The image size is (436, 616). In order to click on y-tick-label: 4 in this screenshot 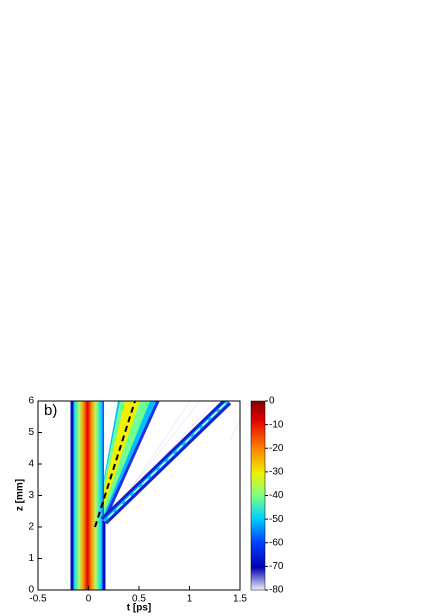, I will do `click(31, 464)`.